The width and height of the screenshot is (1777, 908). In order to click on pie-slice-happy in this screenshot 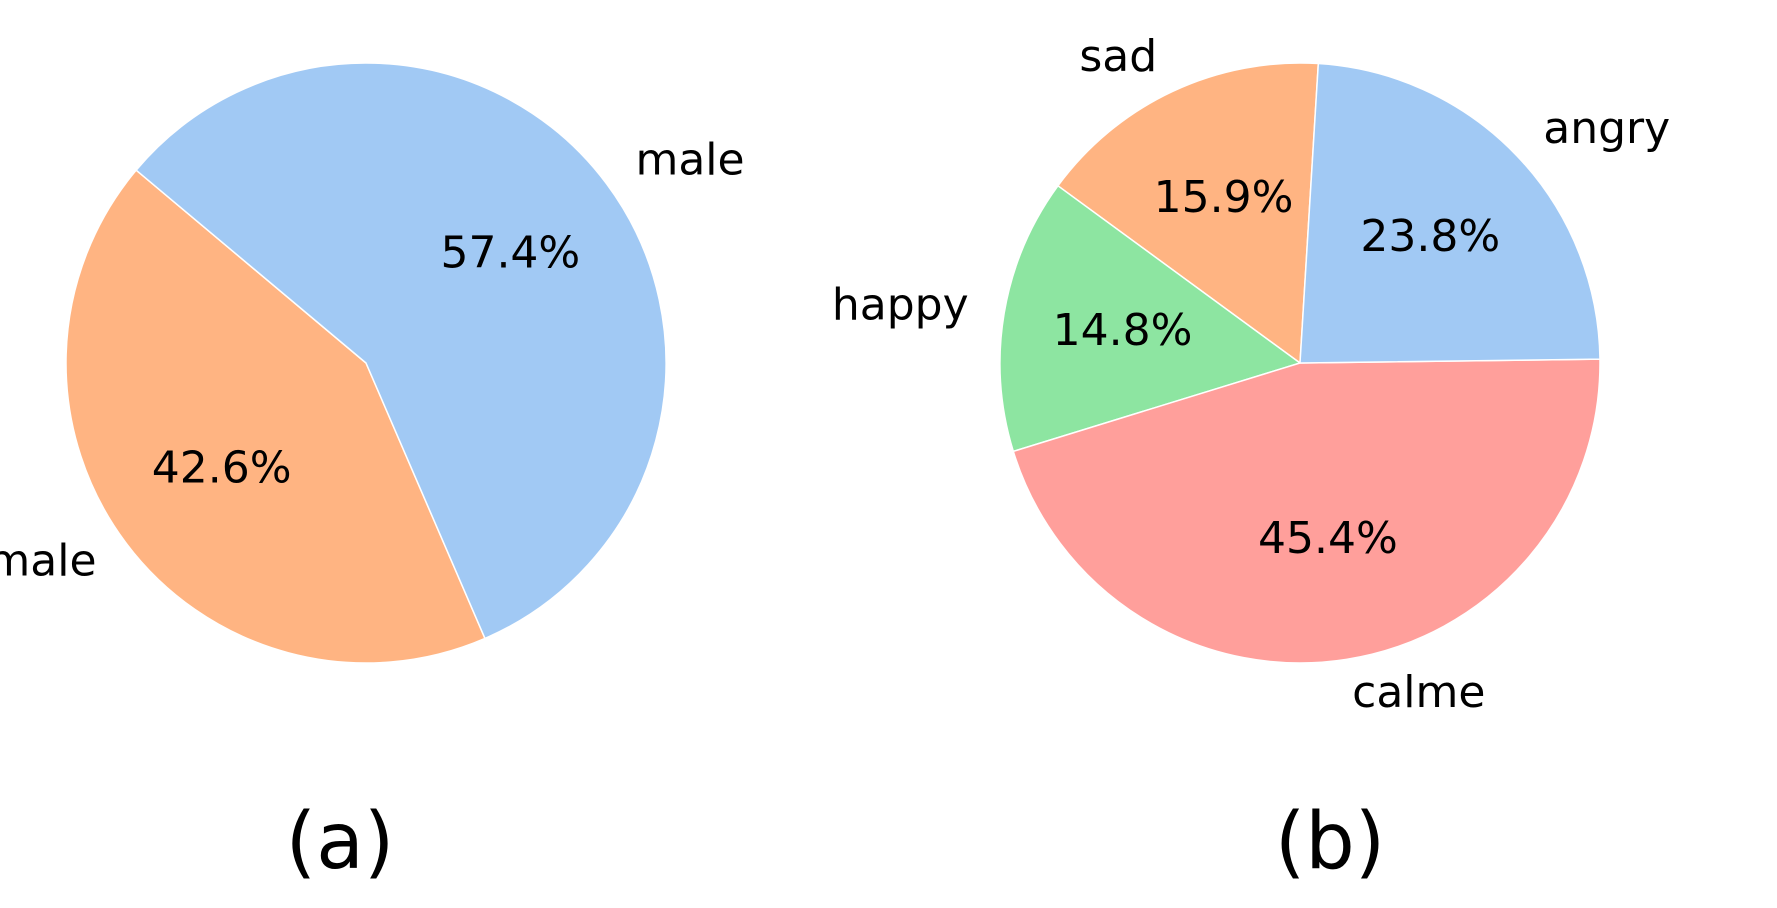, I will do `click(1150, 318)`.